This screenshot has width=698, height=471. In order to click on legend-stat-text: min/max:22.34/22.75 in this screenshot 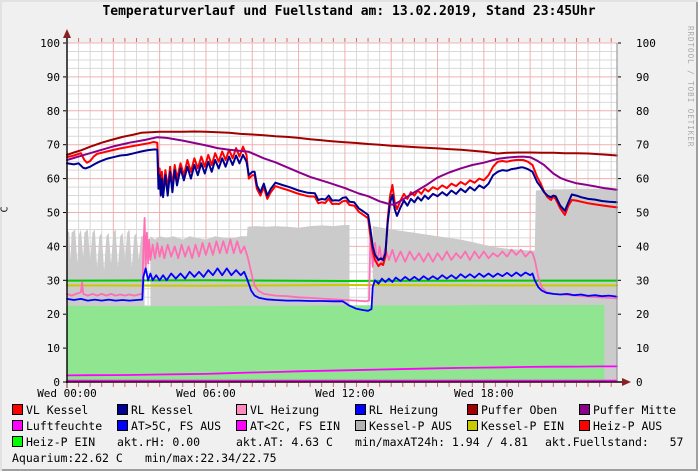, I will do `click(211, 458)`.